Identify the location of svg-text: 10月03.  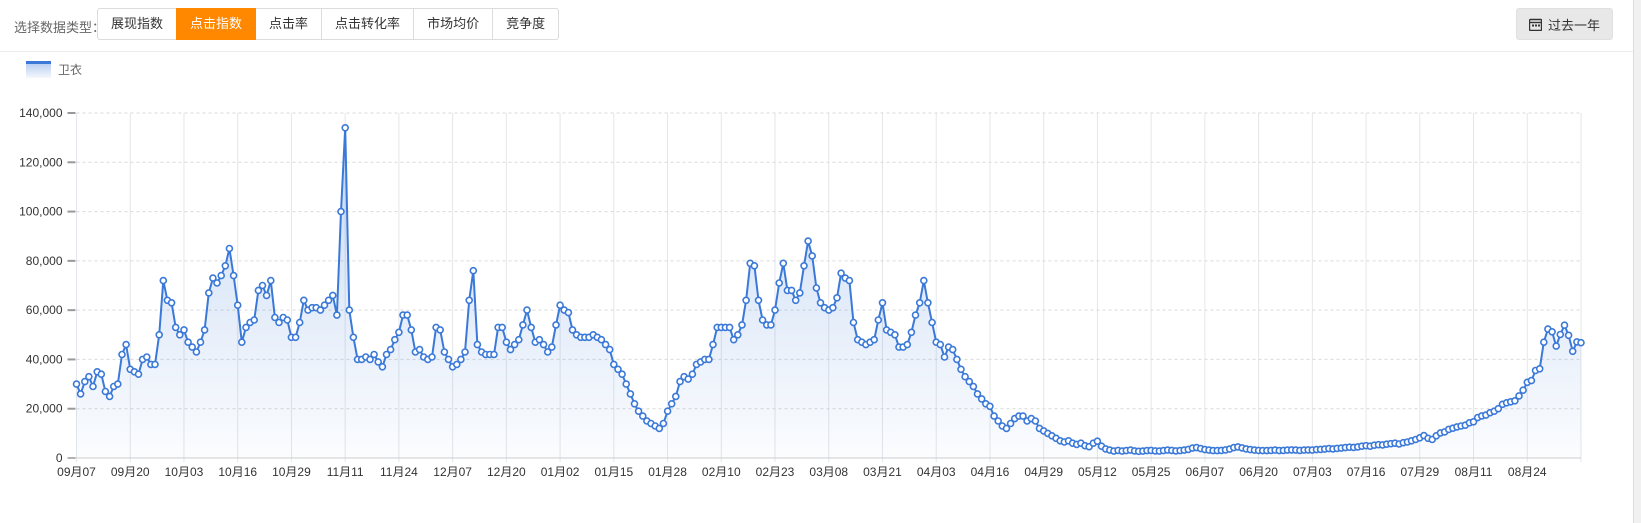
(184, 472).